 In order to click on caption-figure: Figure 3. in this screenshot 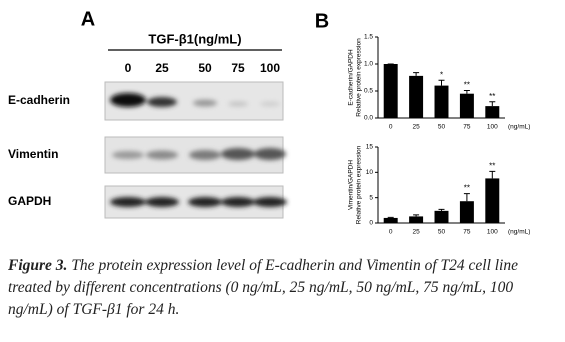, I will do `click(38, 265)`.